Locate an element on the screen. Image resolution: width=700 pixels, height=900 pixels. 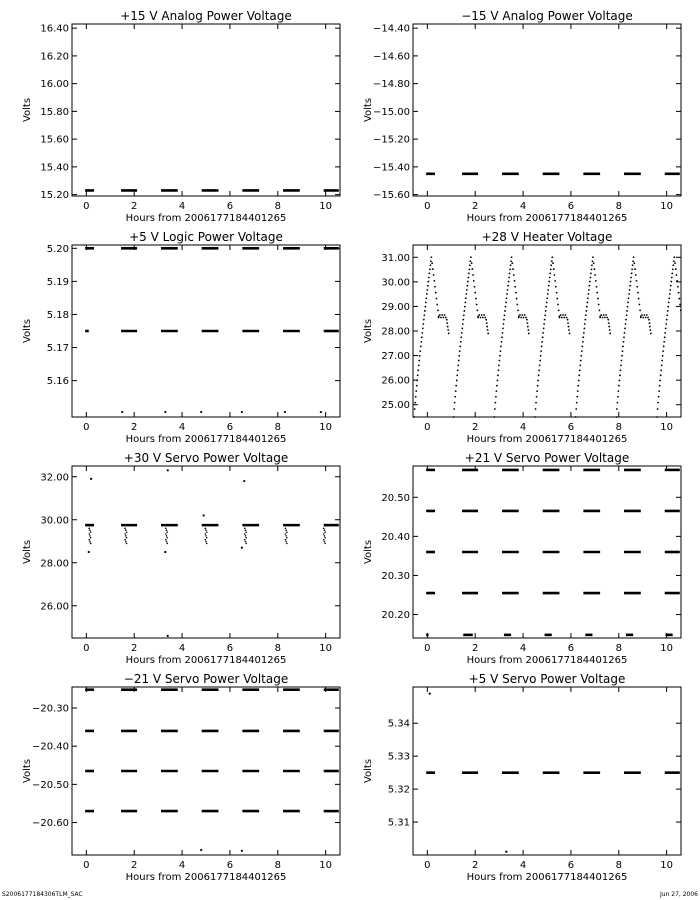
x-tick-label: 4 is located at coordinates (523, 427).